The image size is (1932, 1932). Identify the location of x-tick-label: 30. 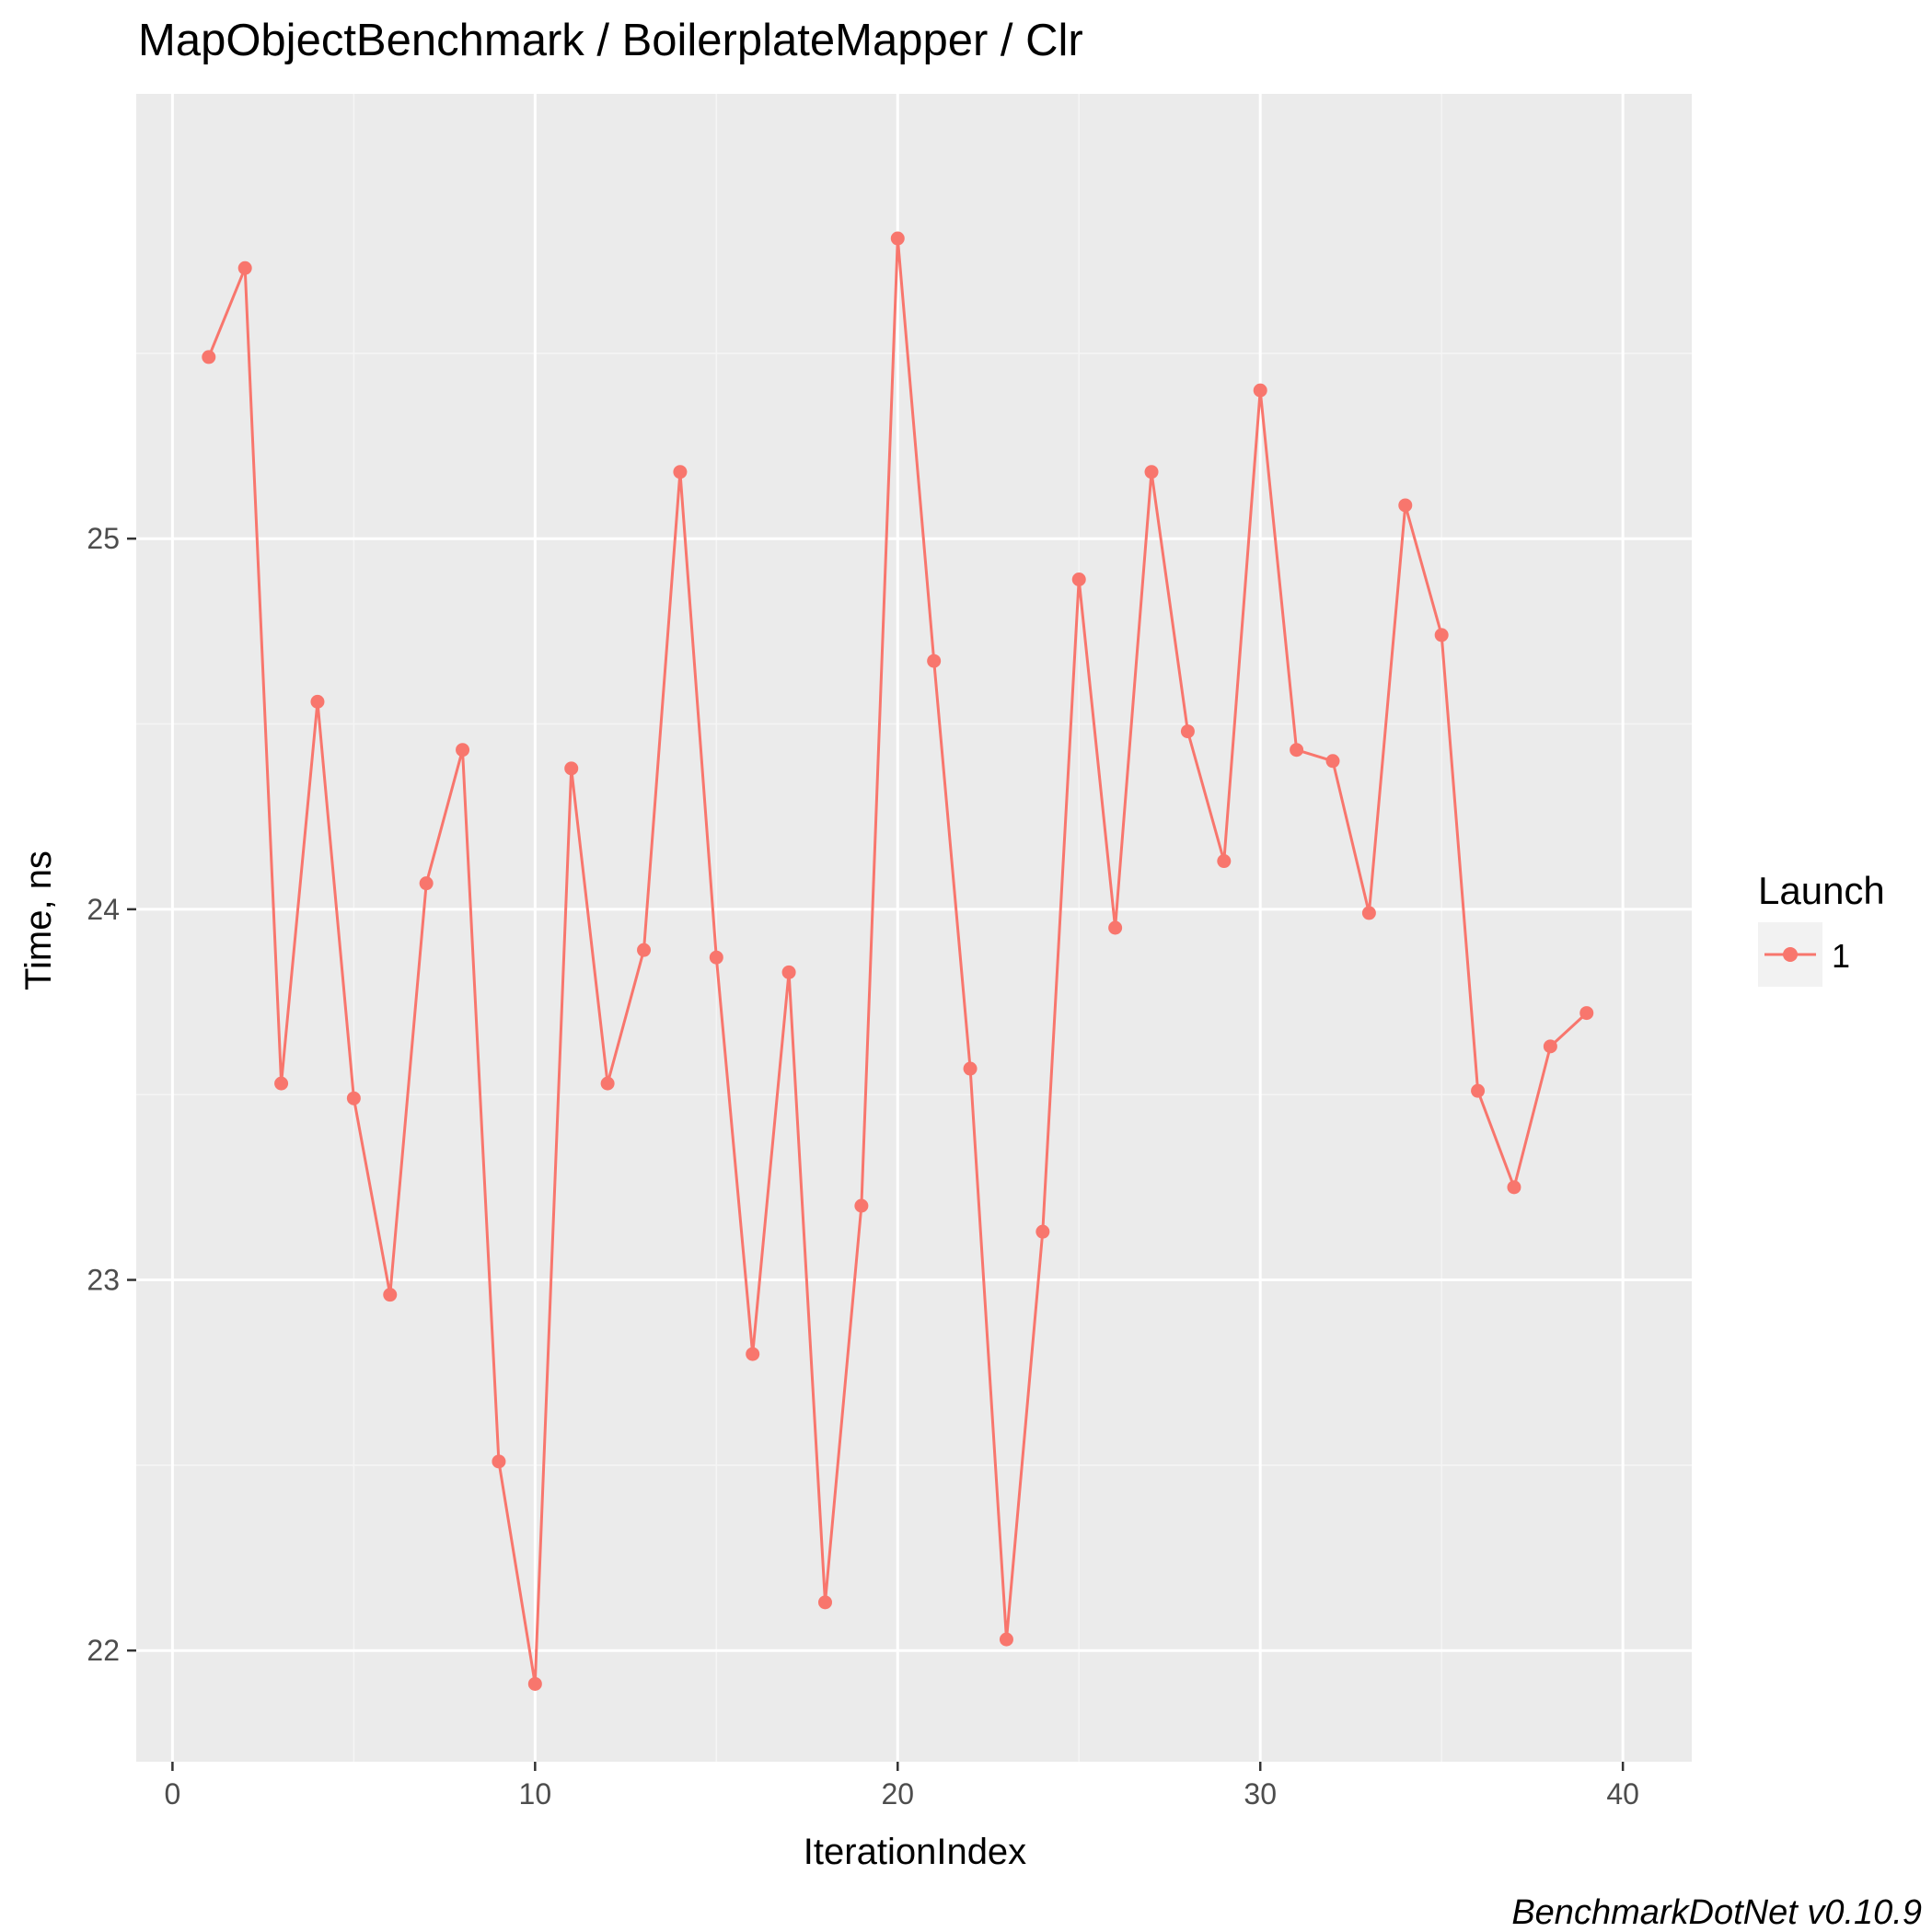
(1260, 1794).